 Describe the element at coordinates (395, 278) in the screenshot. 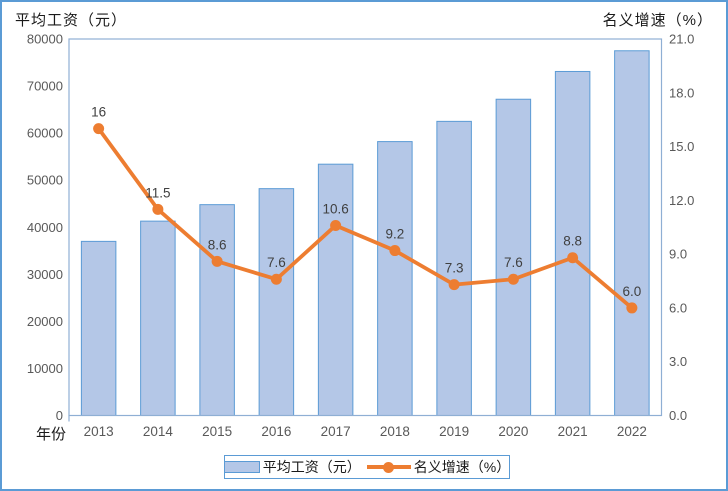

I see `bar-2018` at that location.